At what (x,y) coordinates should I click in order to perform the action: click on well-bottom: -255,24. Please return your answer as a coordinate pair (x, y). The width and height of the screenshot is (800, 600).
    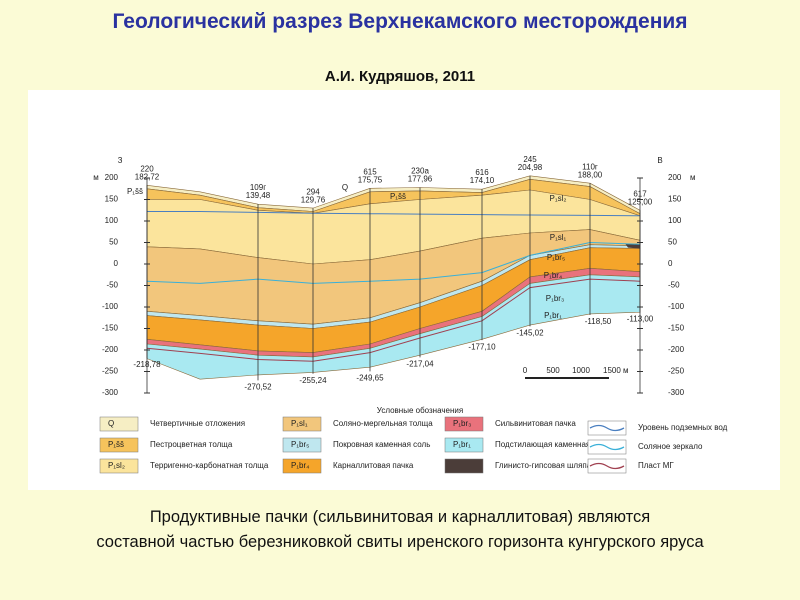
    Looking at the image, I should click on (313, 380).